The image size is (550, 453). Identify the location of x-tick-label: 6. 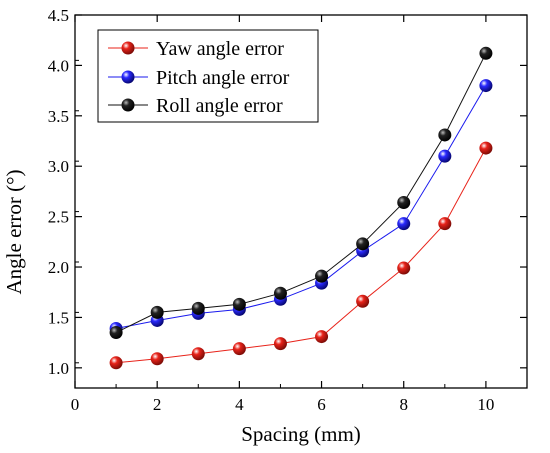
(321, 404).